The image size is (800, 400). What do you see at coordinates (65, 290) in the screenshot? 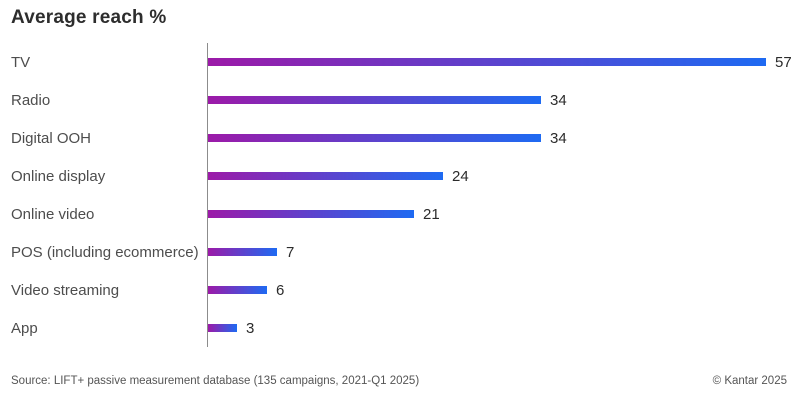
I see `category-label: Video streaming` at bounding box center [65, 290].